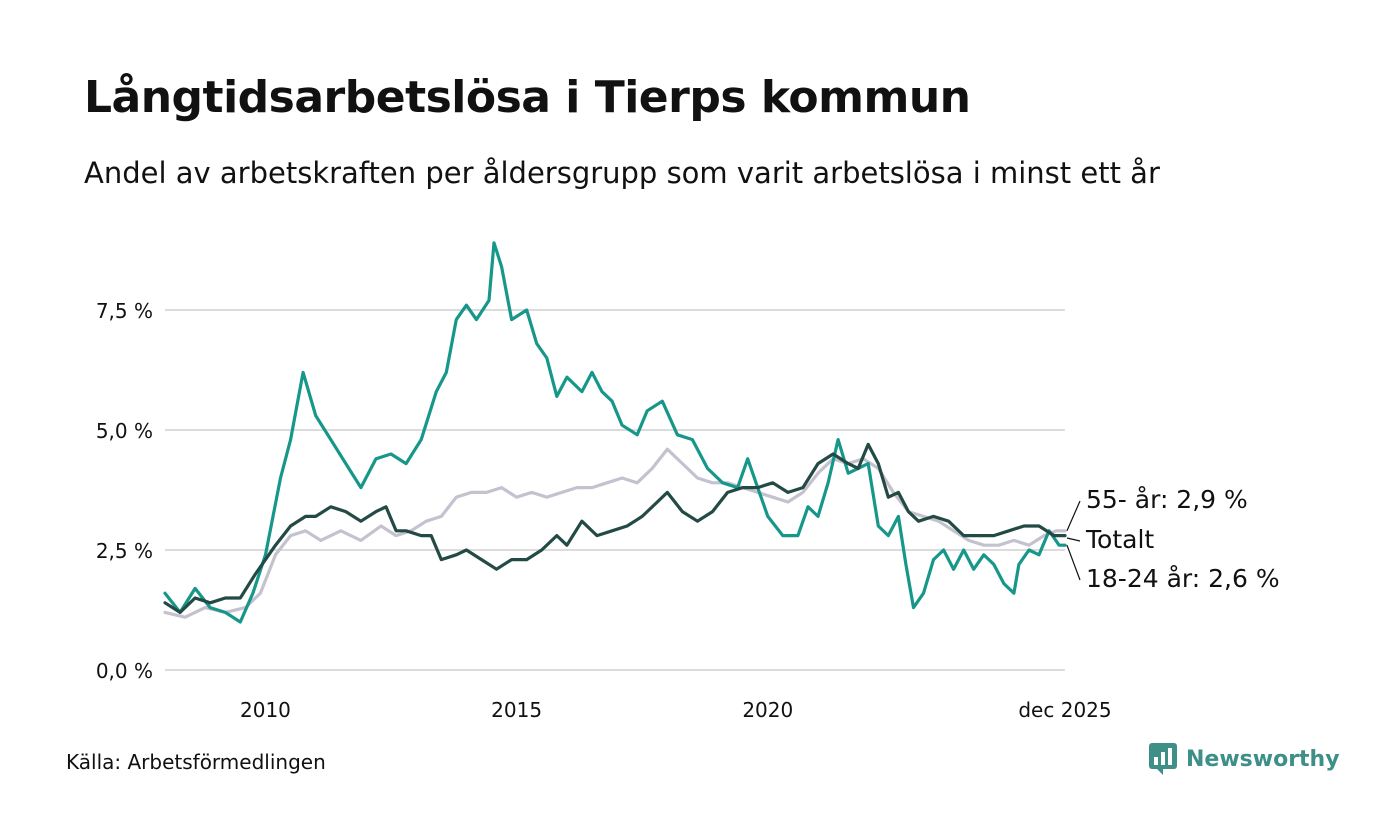  I want to click on newsworthy-logo: Newsworthy, so click(1244, 759).